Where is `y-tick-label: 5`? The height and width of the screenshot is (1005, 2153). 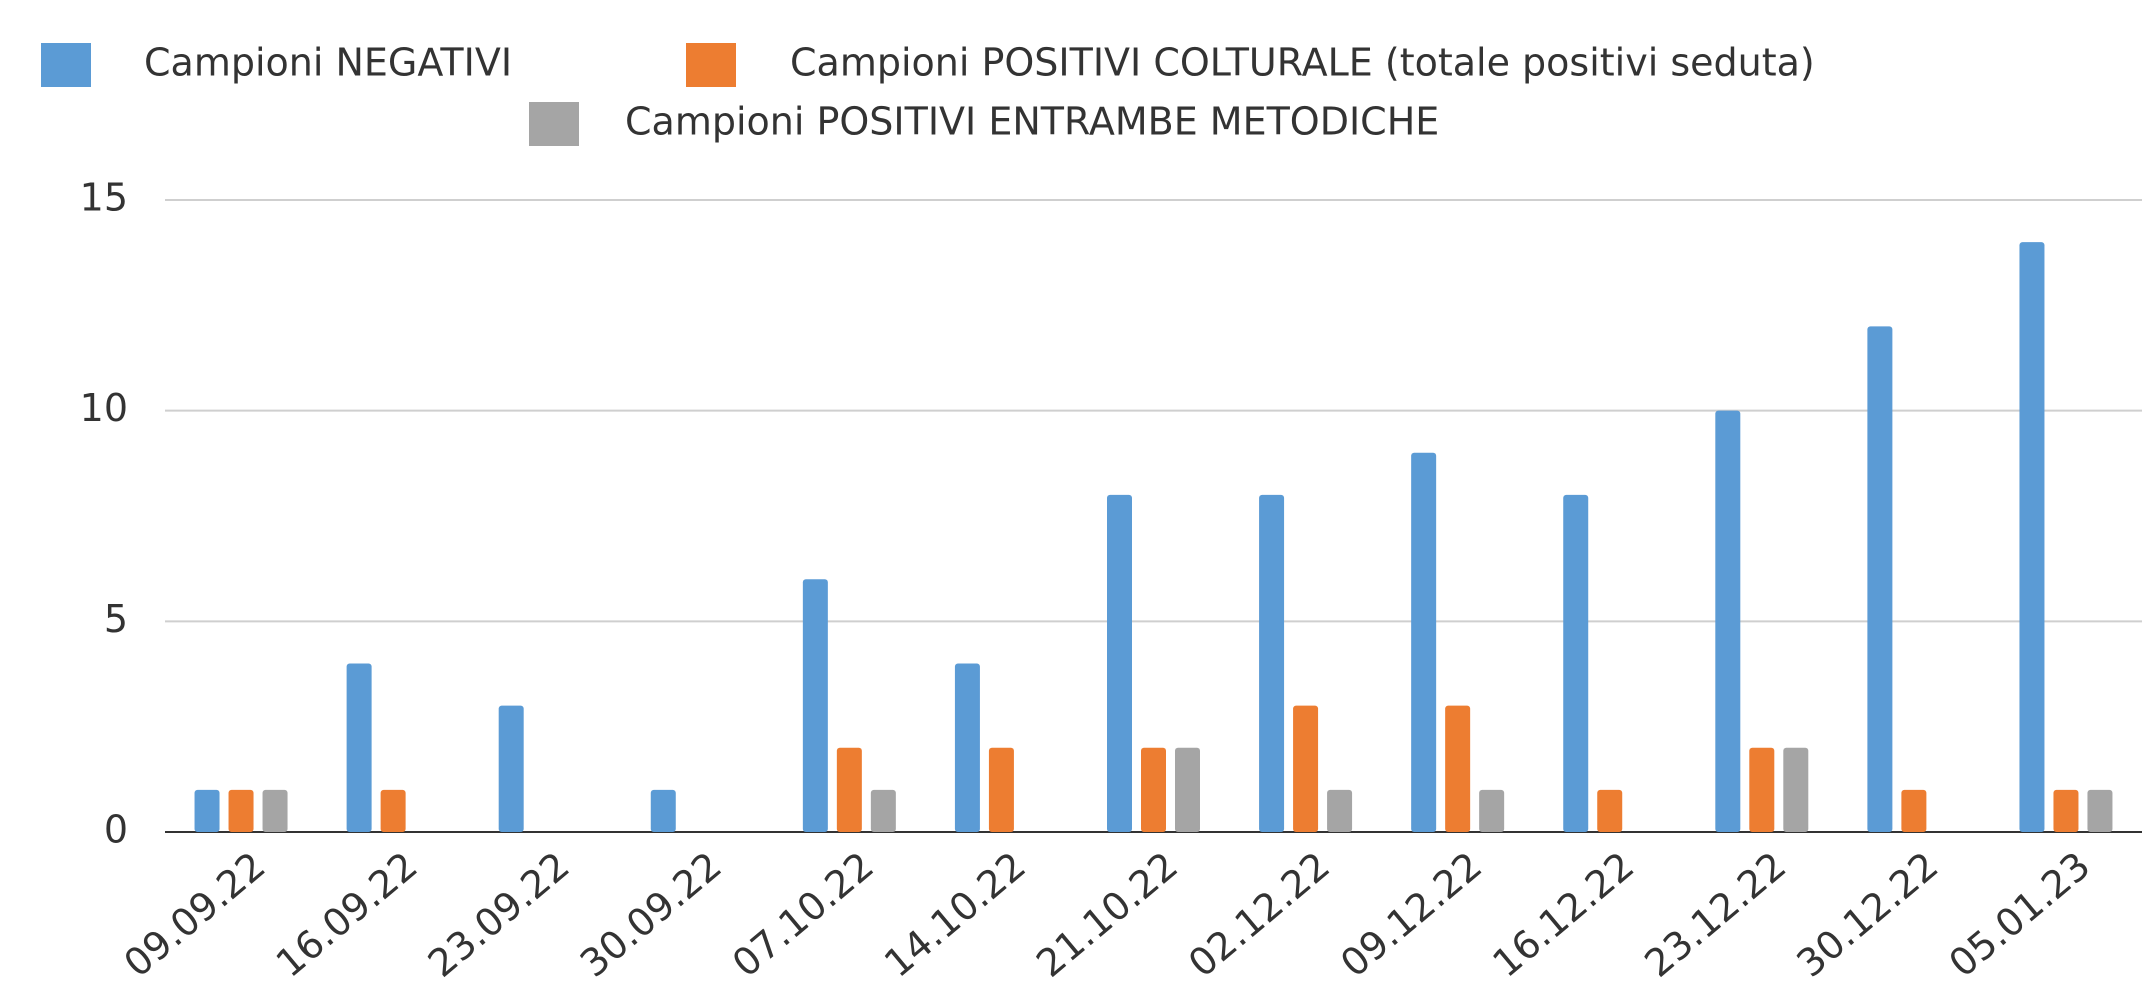
y-tick-label: 5 is located at coordinates (116, 619).